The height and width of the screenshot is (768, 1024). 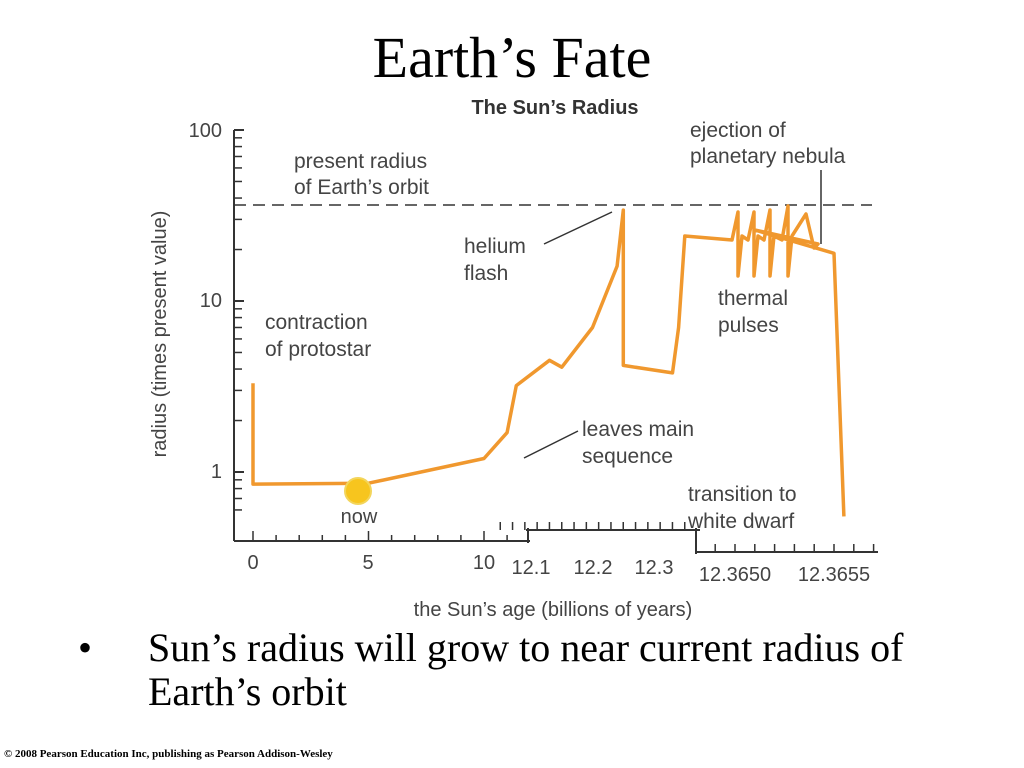 I want to click on x-axis-ticks, so click(x=563, y=537).